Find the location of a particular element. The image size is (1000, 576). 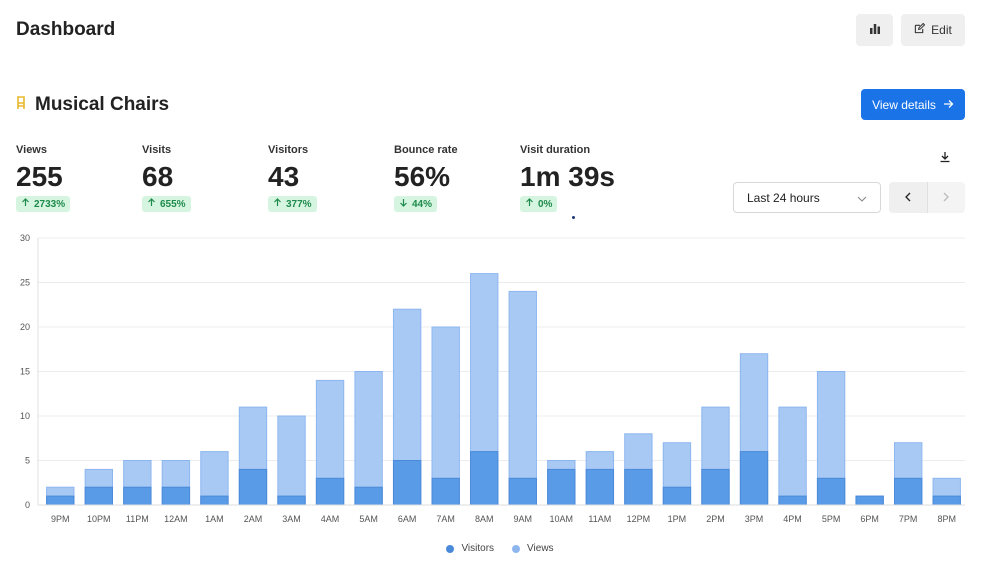

x-tick-label: 3AM is located at coordinates (291, 519).